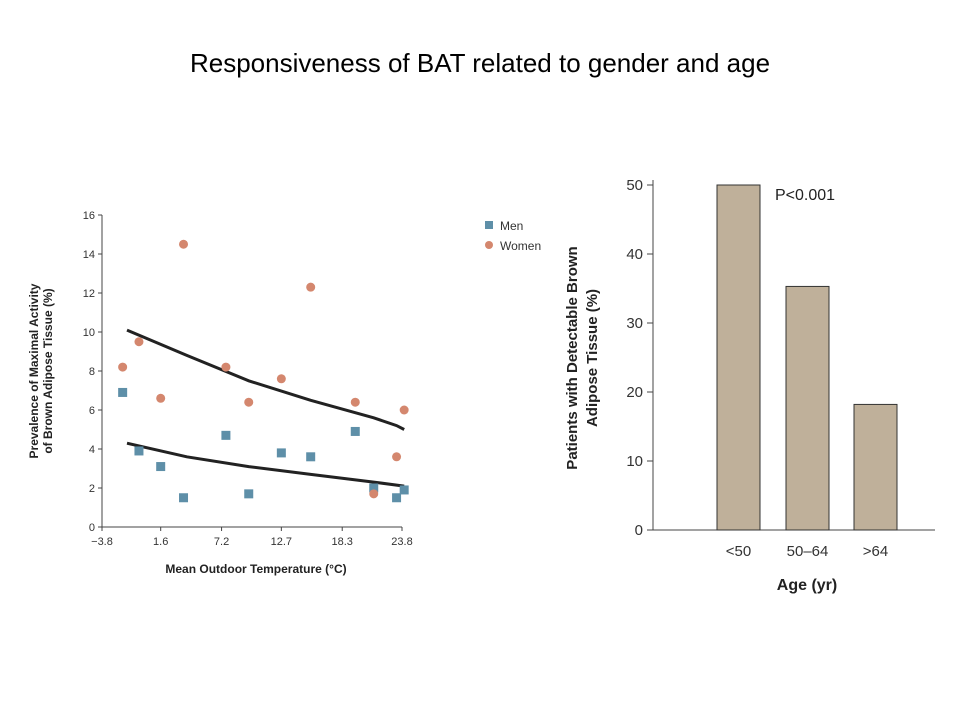  I want to click on scatter-y-tick-label: 6, so click(92, 411).